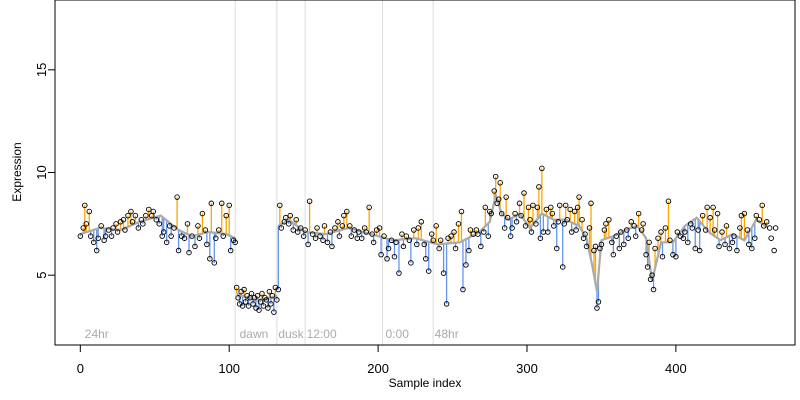  Describe the element at coordinates (378, 368) in the screenshot. I see `x-tick-label: 200` at that location.